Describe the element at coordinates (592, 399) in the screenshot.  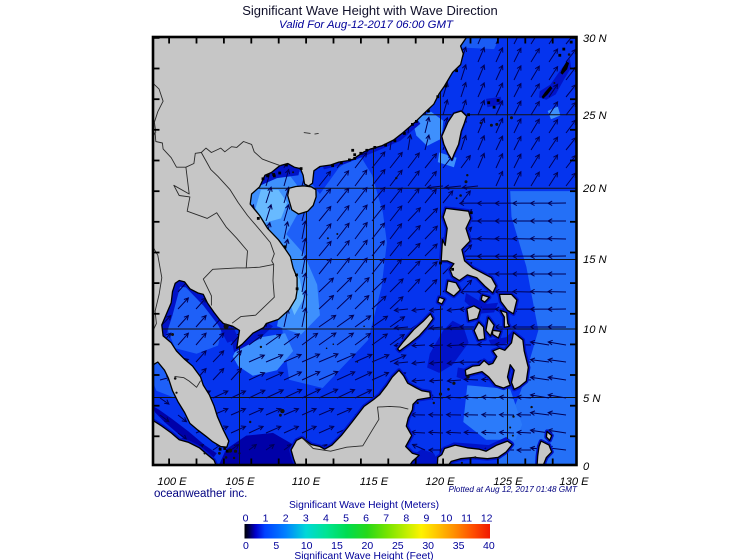
I see `svg-text: 5 N` at that location.